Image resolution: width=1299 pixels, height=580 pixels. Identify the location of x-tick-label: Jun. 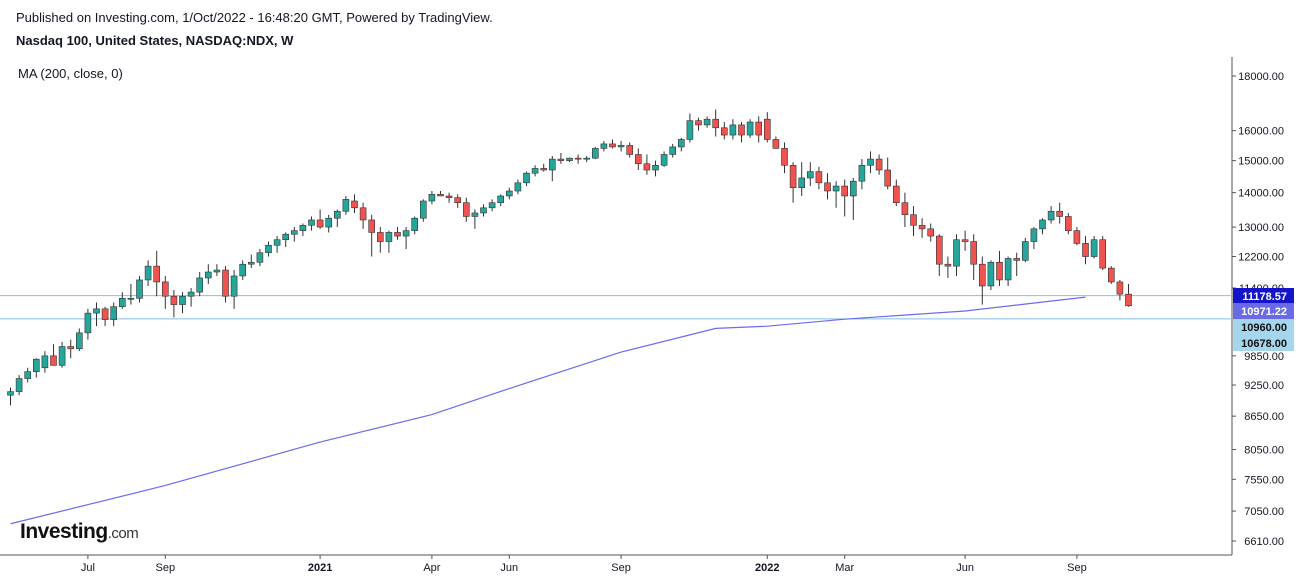
(965, 568).